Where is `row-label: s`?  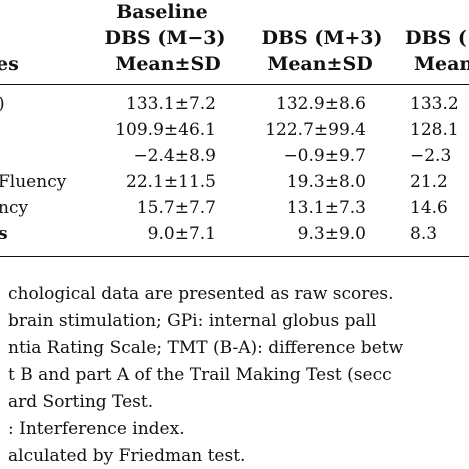
row-label: s is located at coordinates (4, 234).